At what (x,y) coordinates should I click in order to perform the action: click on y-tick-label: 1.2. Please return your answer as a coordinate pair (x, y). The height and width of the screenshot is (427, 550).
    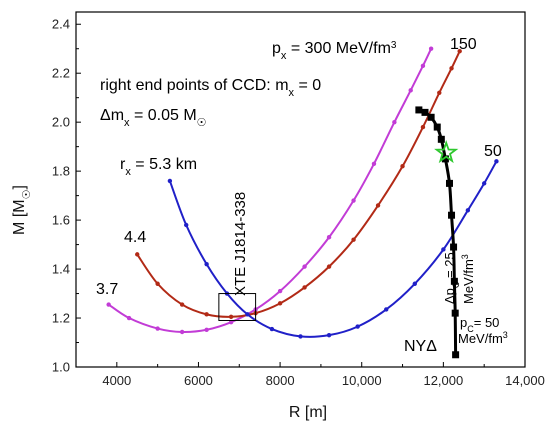
    Looking at the image, I should click on (61, 318).